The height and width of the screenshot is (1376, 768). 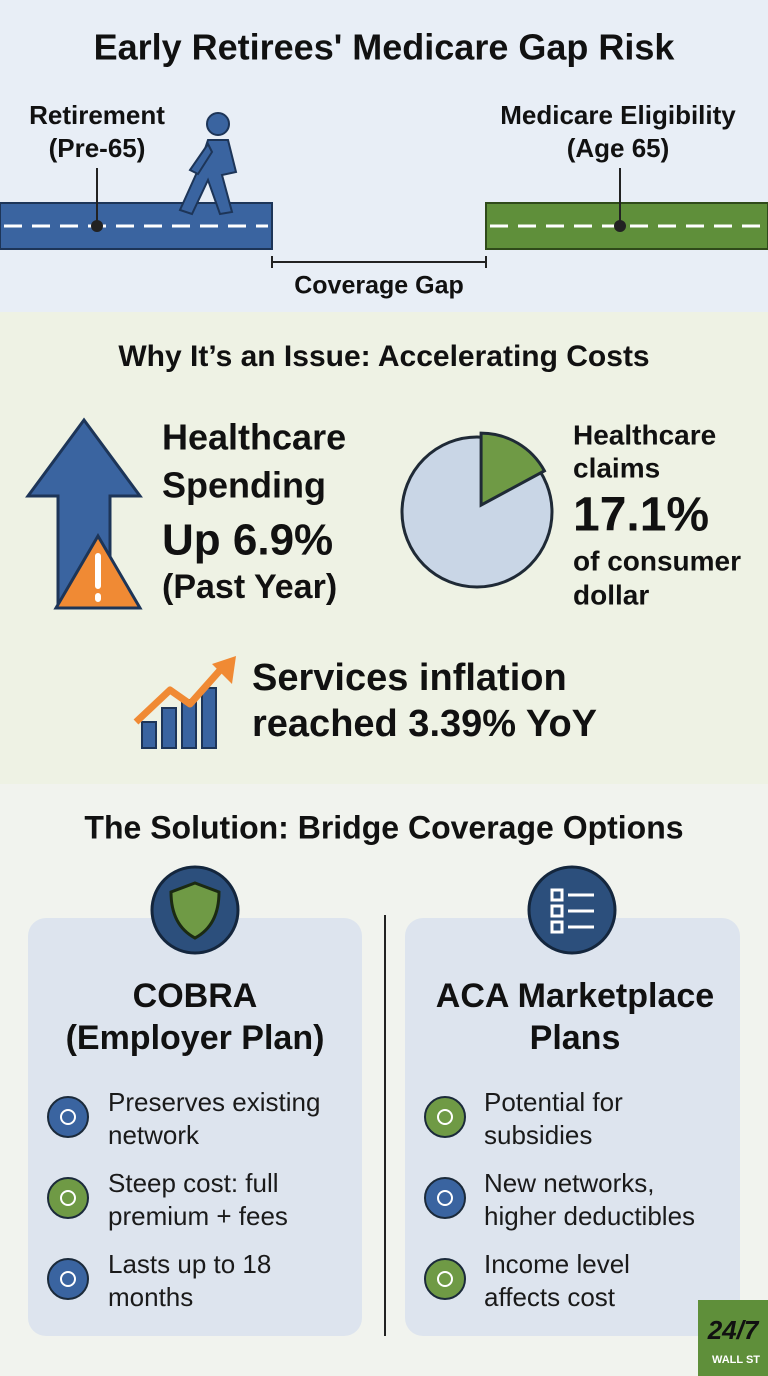 I want to click on stat-text: Services inflation, so click(x=409, y=678).